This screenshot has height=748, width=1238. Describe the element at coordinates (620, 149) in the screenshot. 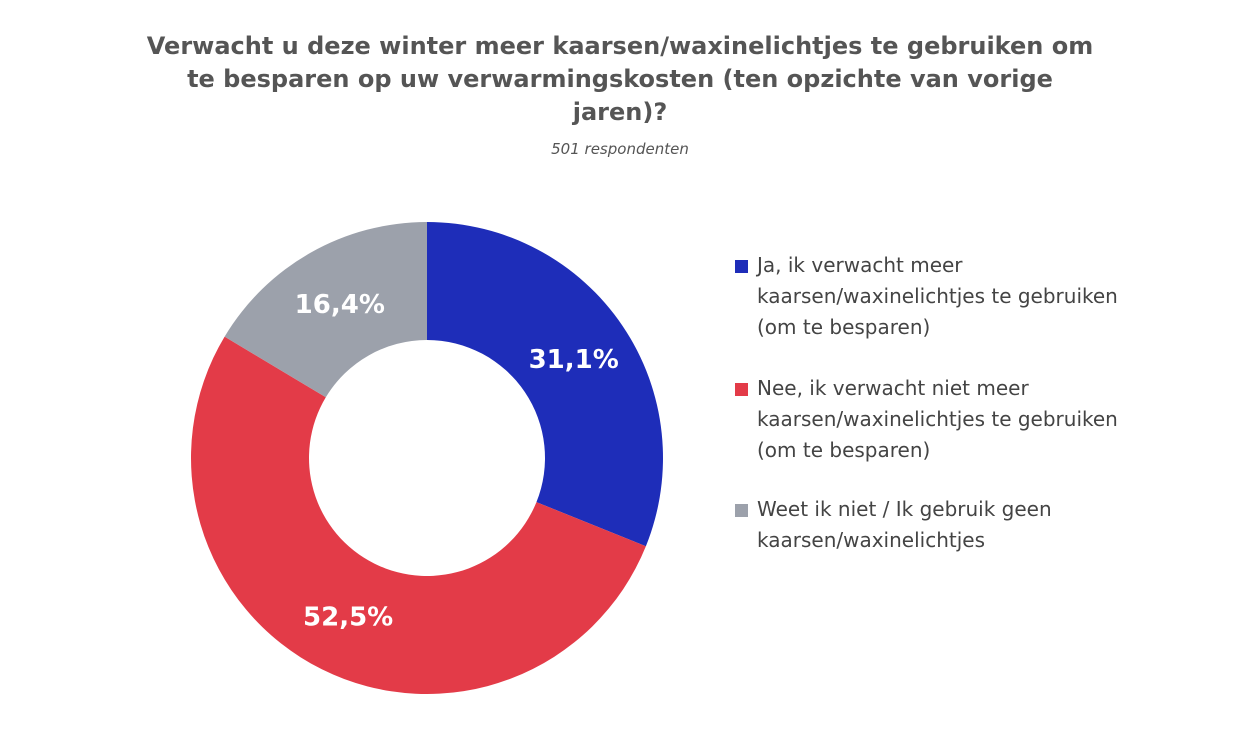

I see `chart-subtitle: 501 respondenten` at that location.